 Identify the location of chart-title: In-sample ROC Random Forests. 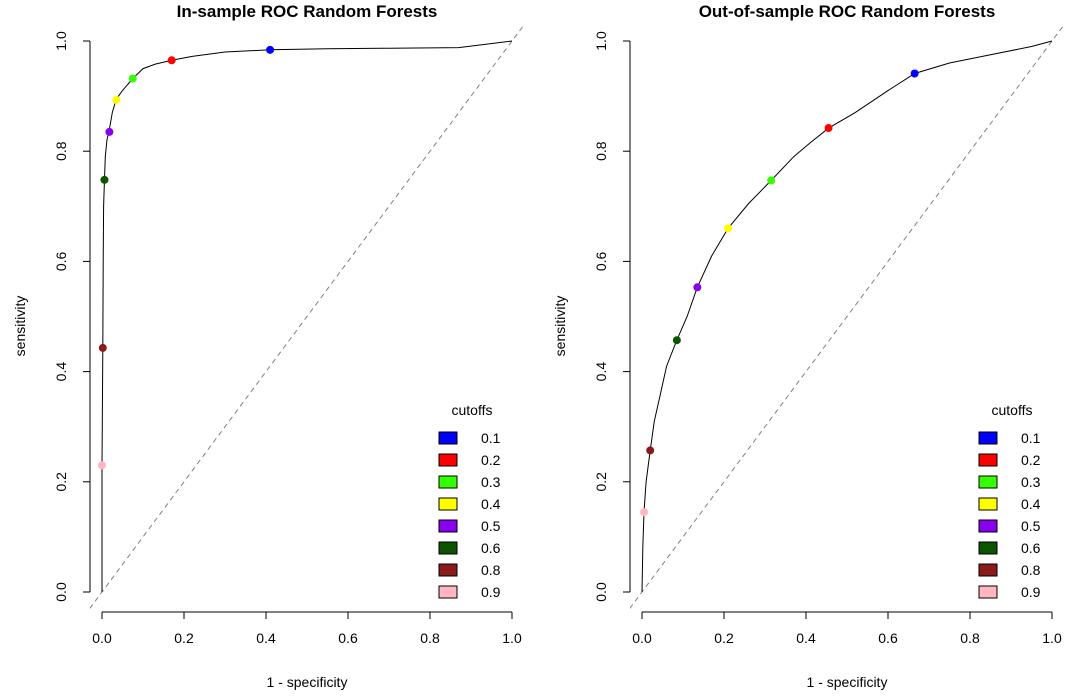
(307, 11).